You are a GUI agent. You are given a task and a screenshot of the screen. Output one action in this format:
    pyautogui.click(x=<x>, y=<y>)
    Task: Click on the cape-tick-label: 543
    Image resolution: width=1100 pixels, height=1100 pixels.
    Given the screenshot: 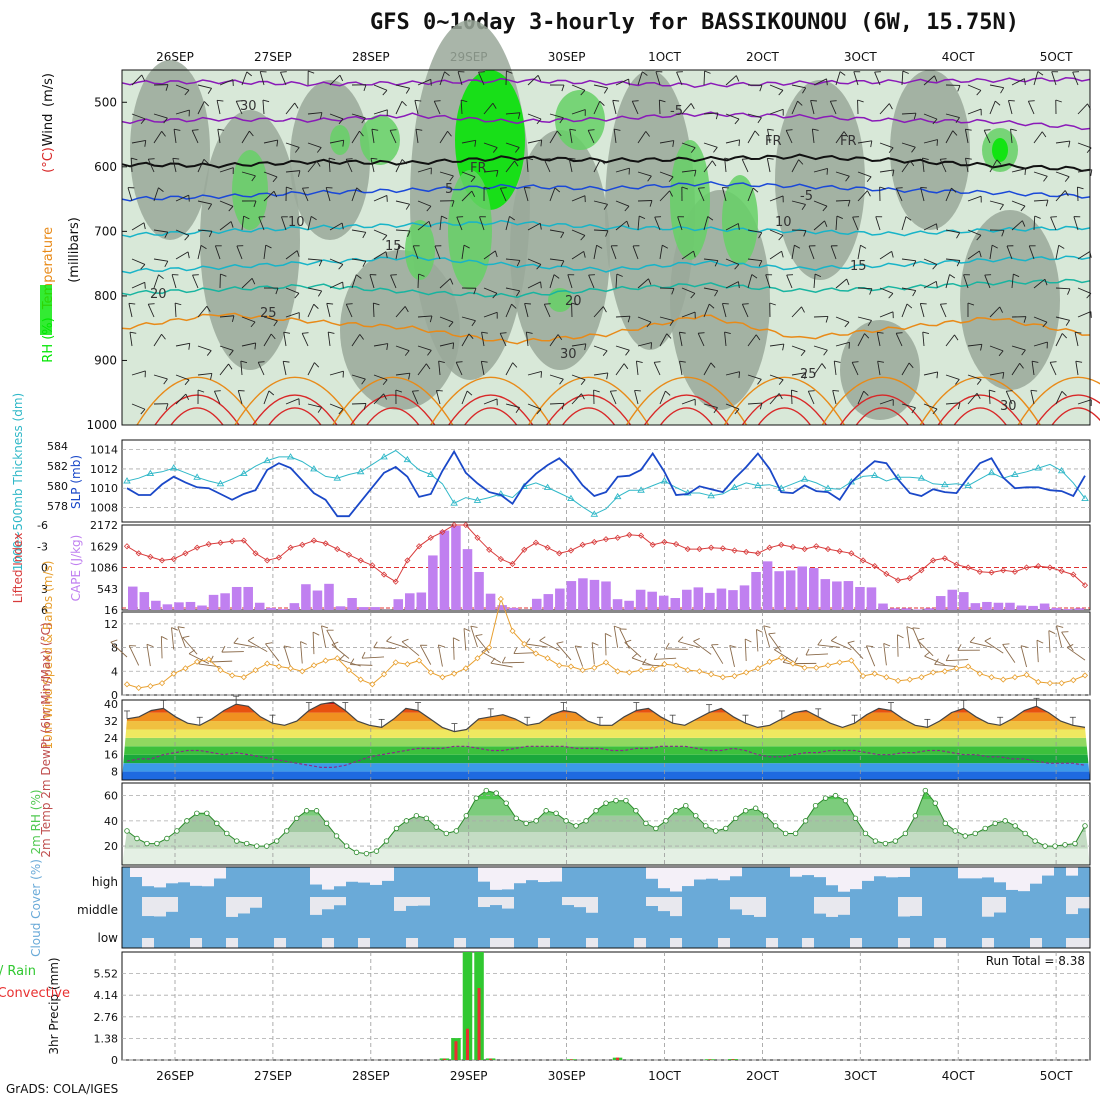 What is the action you would take?
    pyautogui.click(x=107, y=589)
    